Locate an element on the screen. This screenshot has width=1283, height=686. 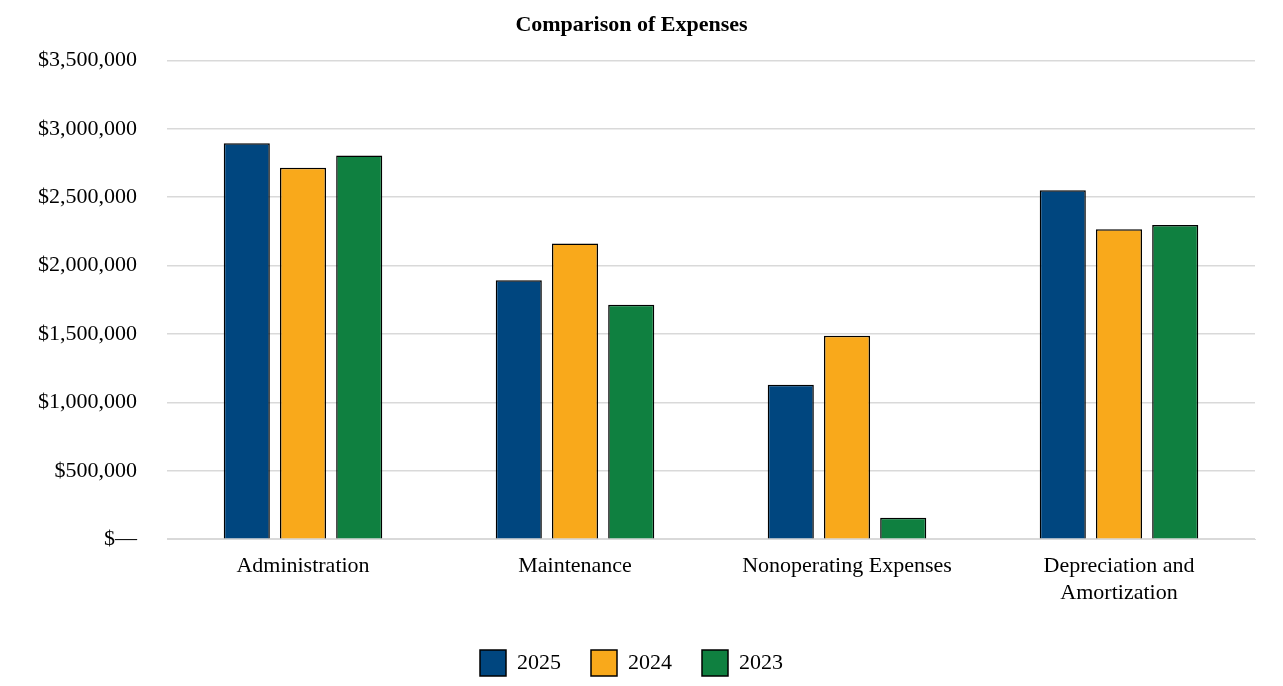
x-tick-label: Depreciation and Amortization is located at coordinates (1119, 578).